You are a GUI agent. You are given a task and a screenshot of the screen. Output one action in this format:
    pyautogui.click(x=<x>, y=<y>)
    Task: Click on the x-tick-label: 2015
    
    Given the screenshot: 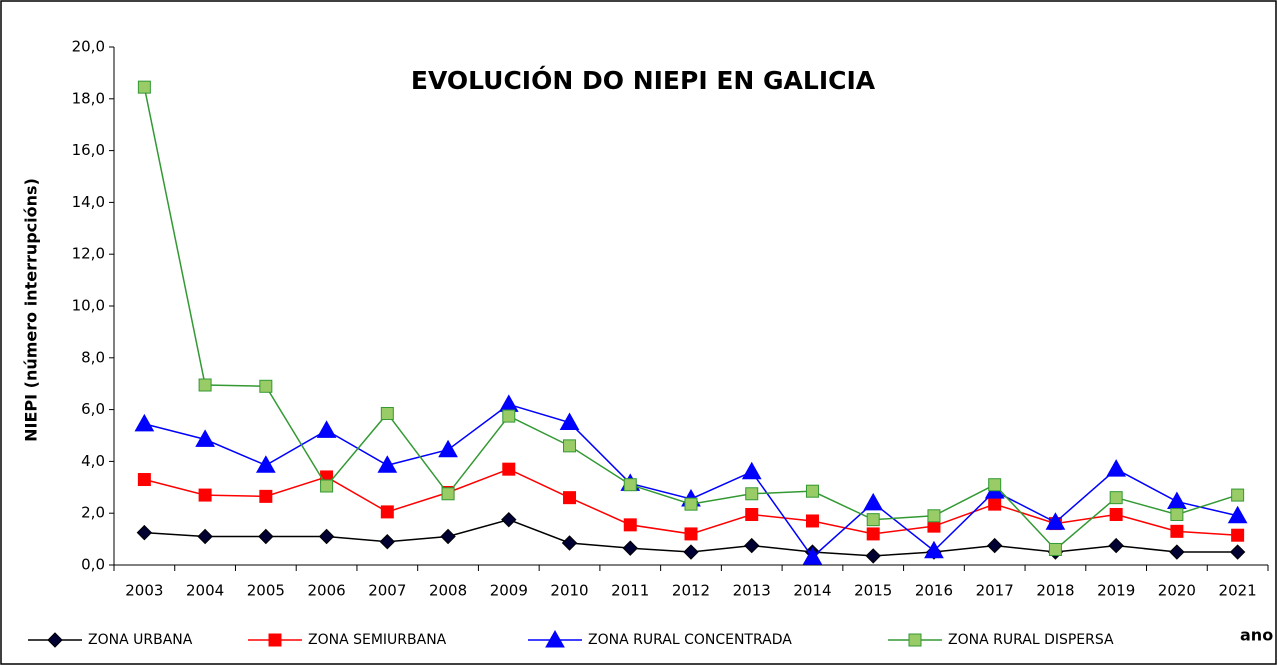 What is the action you would take?
    pyautogui.click(x=873, y=591)
    